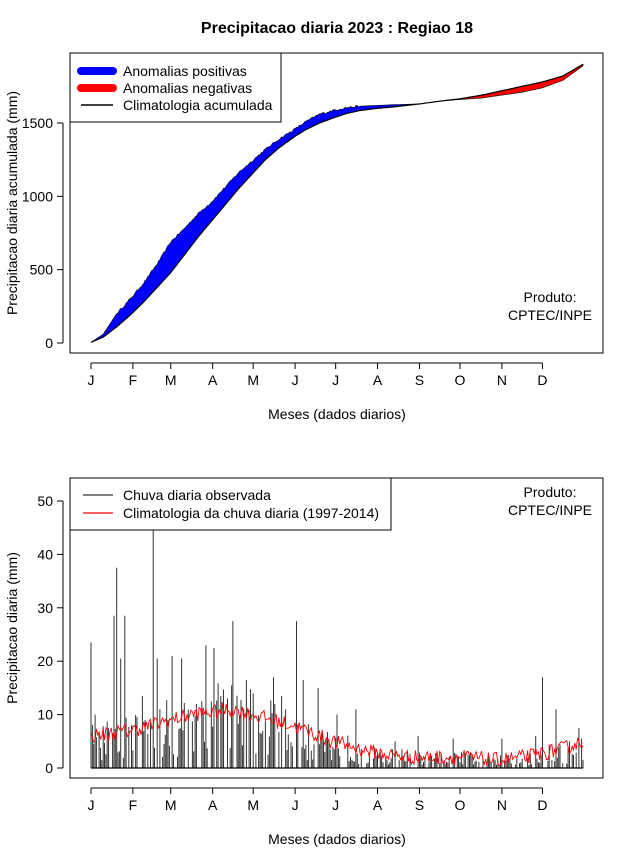 This screenshot has width=640, height=850. What do you see at coordinates (251, 513) in the screenshot?
I see `legend-climatology-daily-label: Climatologia da chuva diaria (1997-2014)` at bounding box center [251, 513].